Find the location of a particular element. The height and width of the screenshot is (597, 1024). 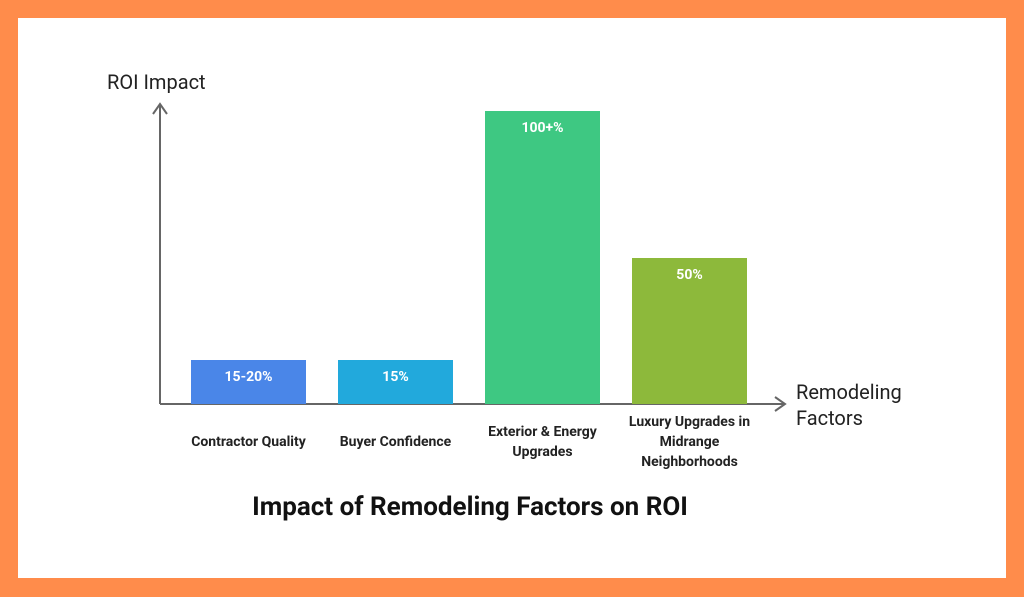

y-axis-arrow is located at coordinates (160, 108).